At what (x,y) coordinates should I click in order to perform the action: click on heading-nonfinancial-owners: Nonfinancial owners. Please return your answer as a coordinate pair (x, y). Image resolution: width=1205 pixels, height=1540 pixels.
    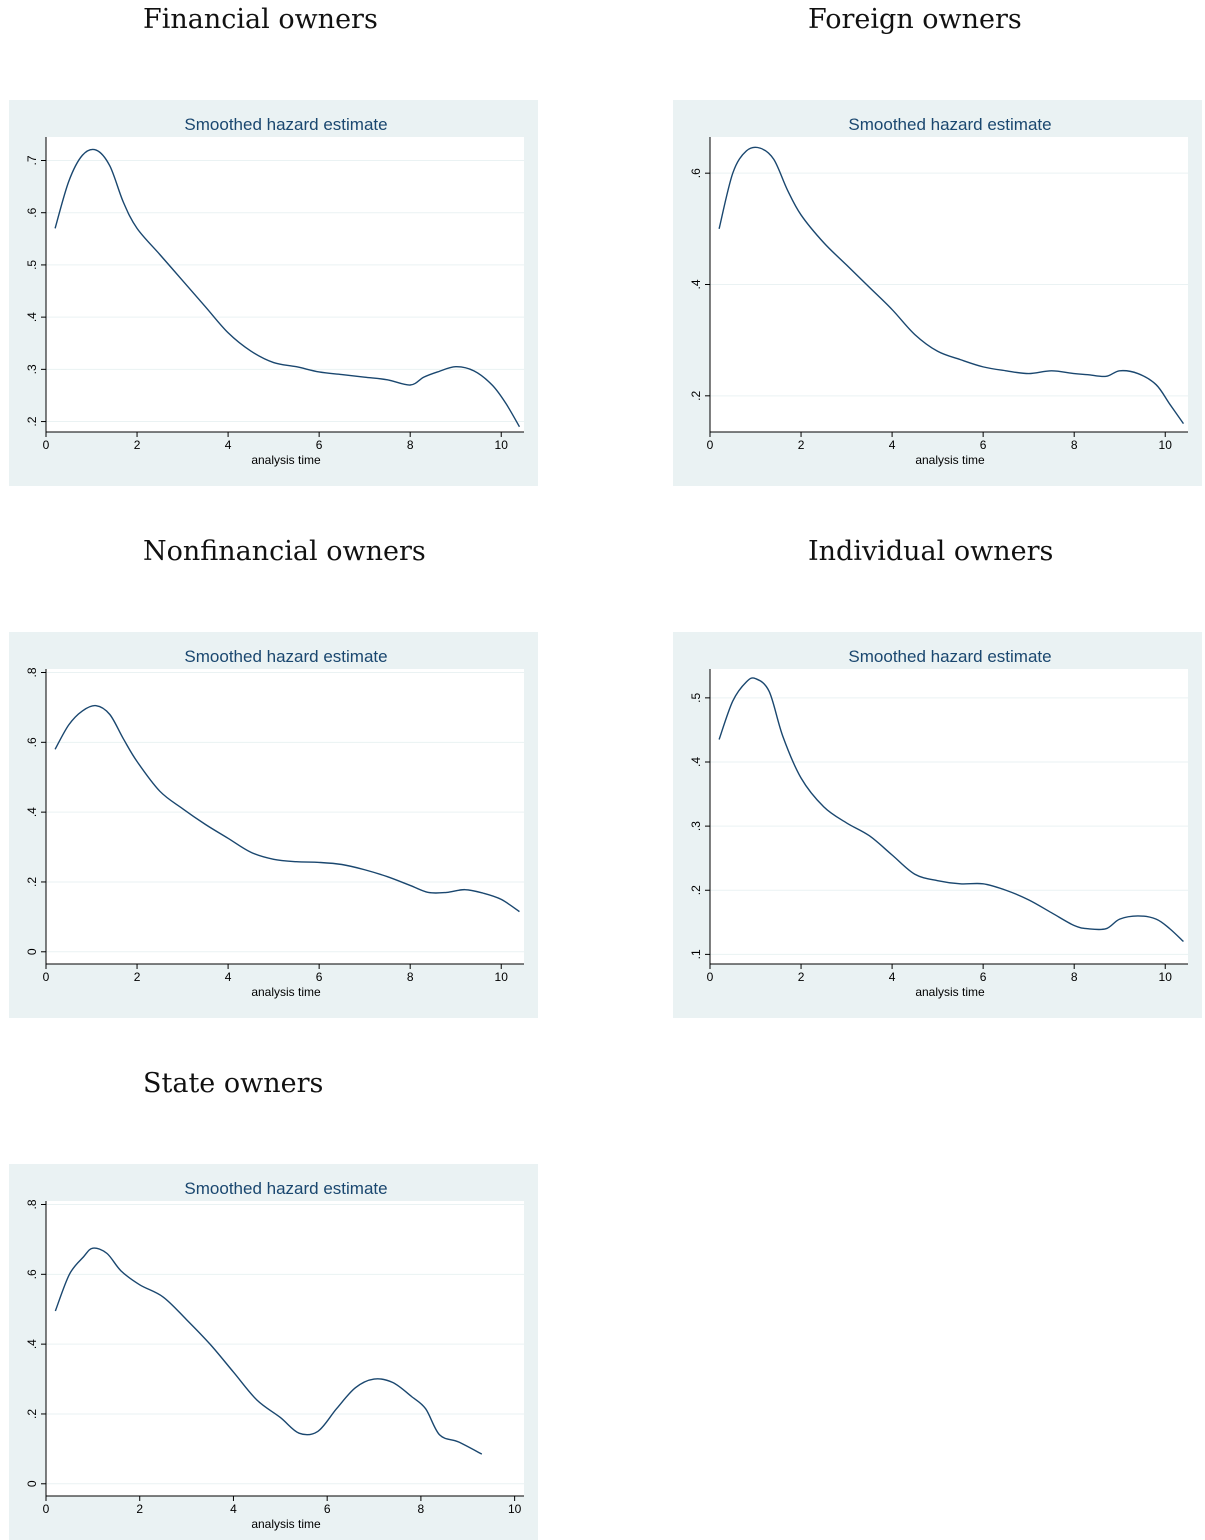
    Looking at the image, I should click on (284, 551).